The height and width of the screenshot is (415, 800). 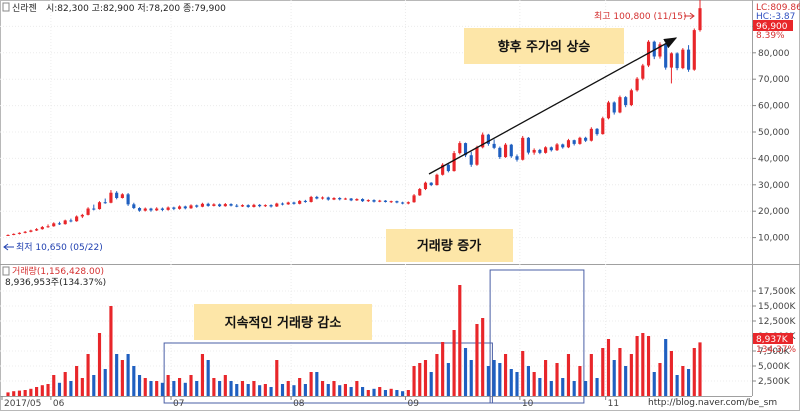 What do you see at coordinates (772, 340) in the screenshot?
I see `volume-badge-value: 8,937K` at bounding box center [772, 340].